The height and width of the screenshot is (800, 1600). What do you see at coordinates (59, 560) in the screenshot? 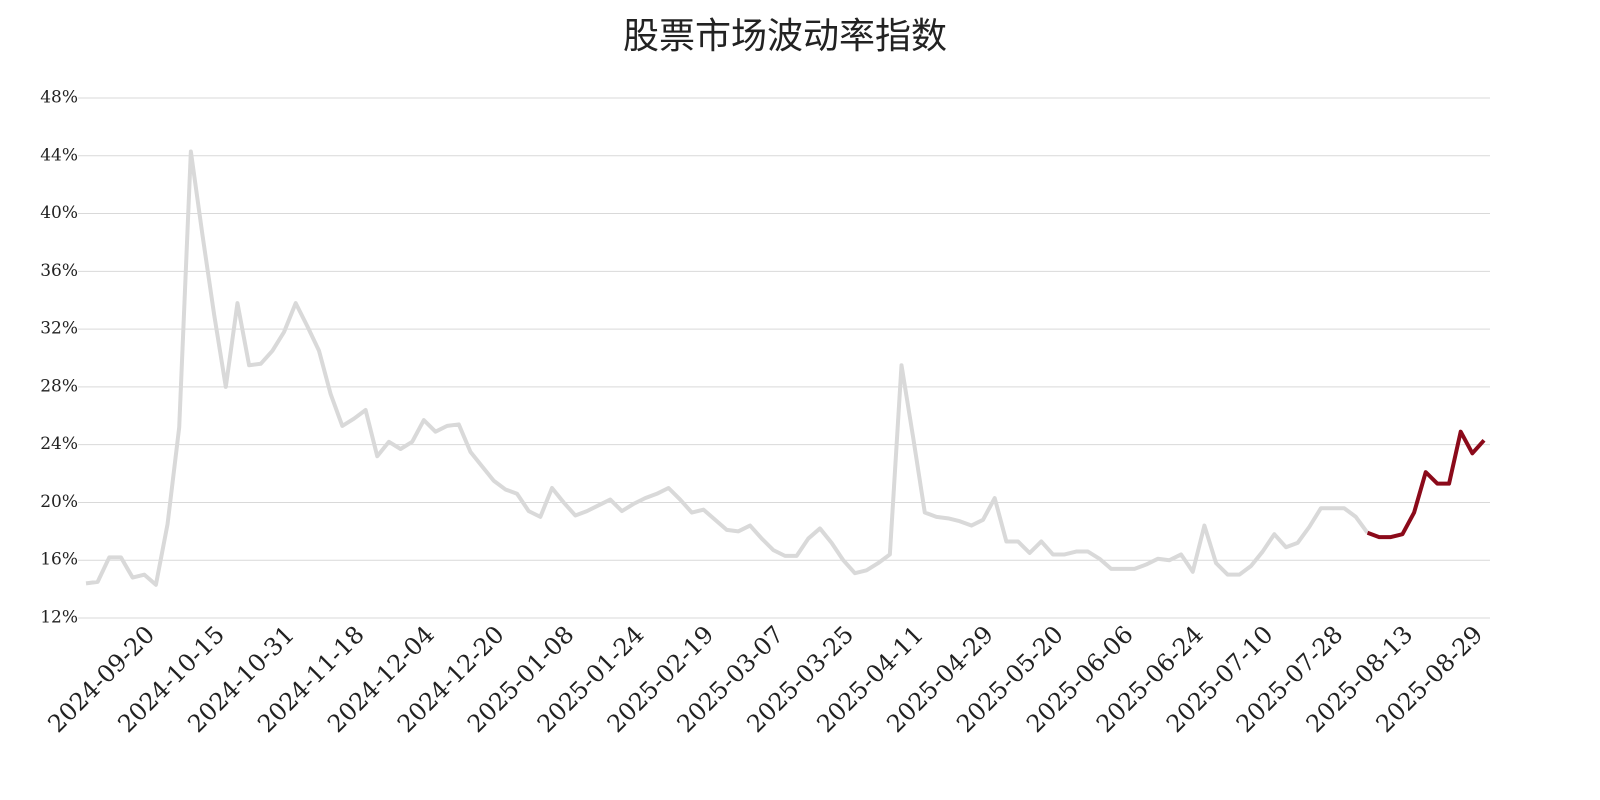
I see `y-tick-label: 16%` at bounding box center [59, 560].